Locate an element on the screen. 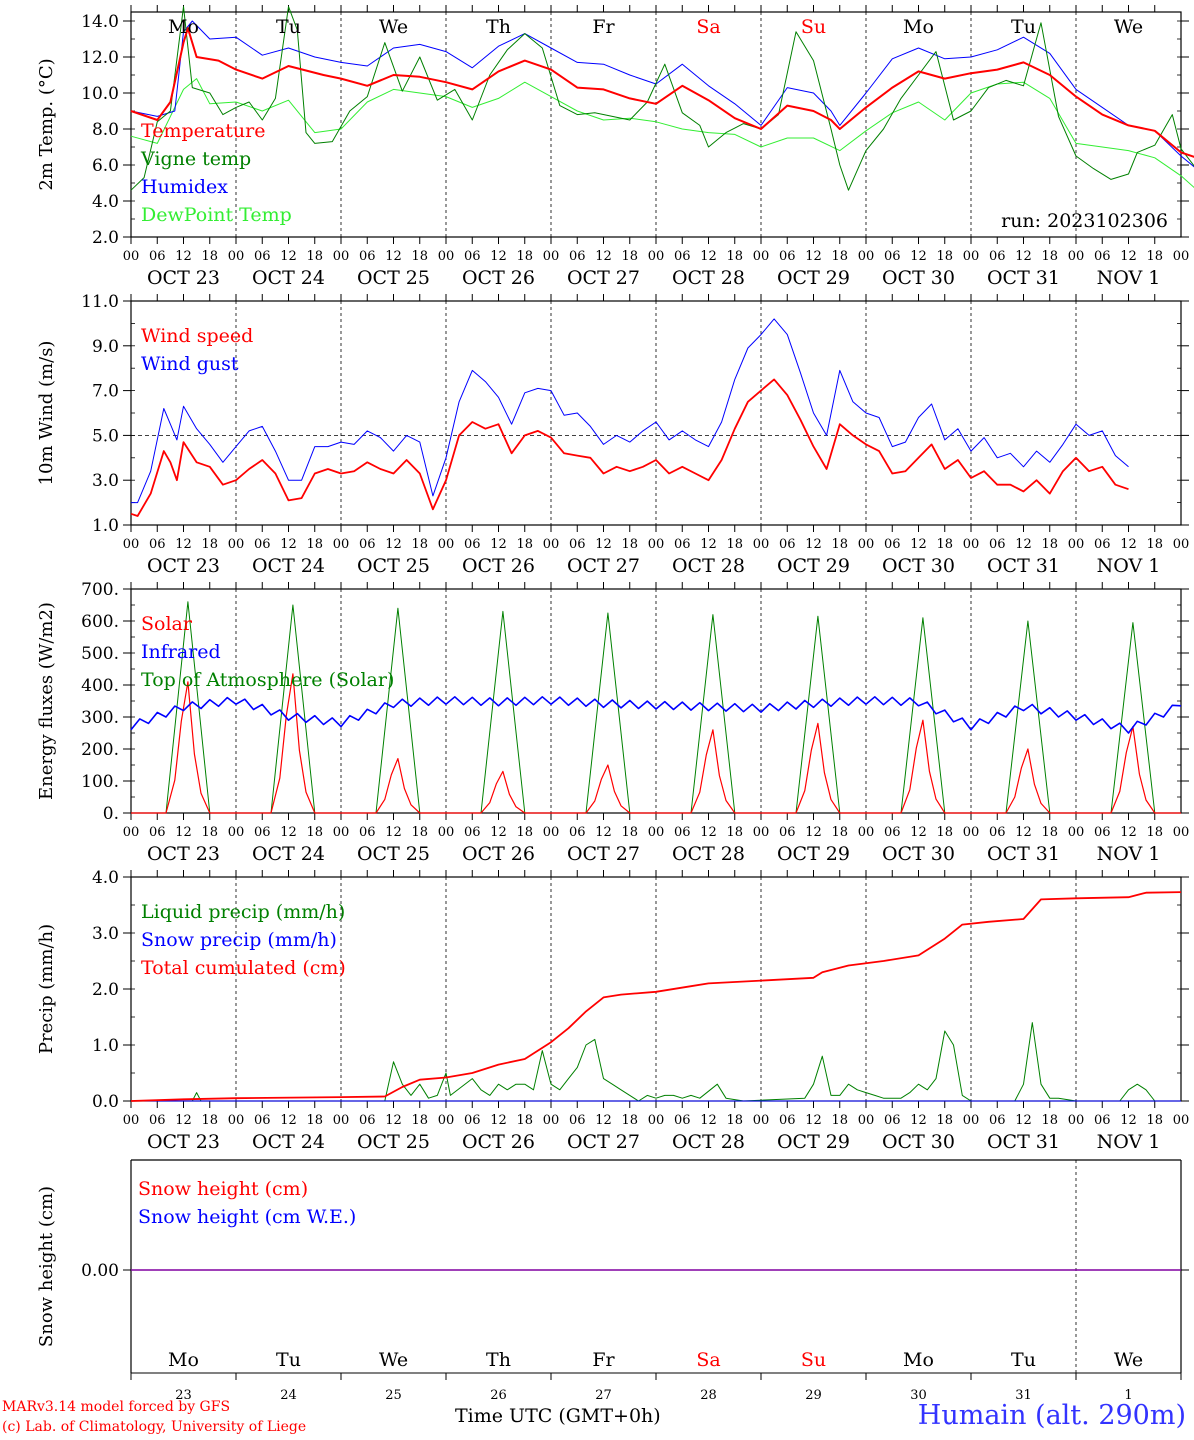  day-number-label: 27 is located at coordinates (603, 1395).